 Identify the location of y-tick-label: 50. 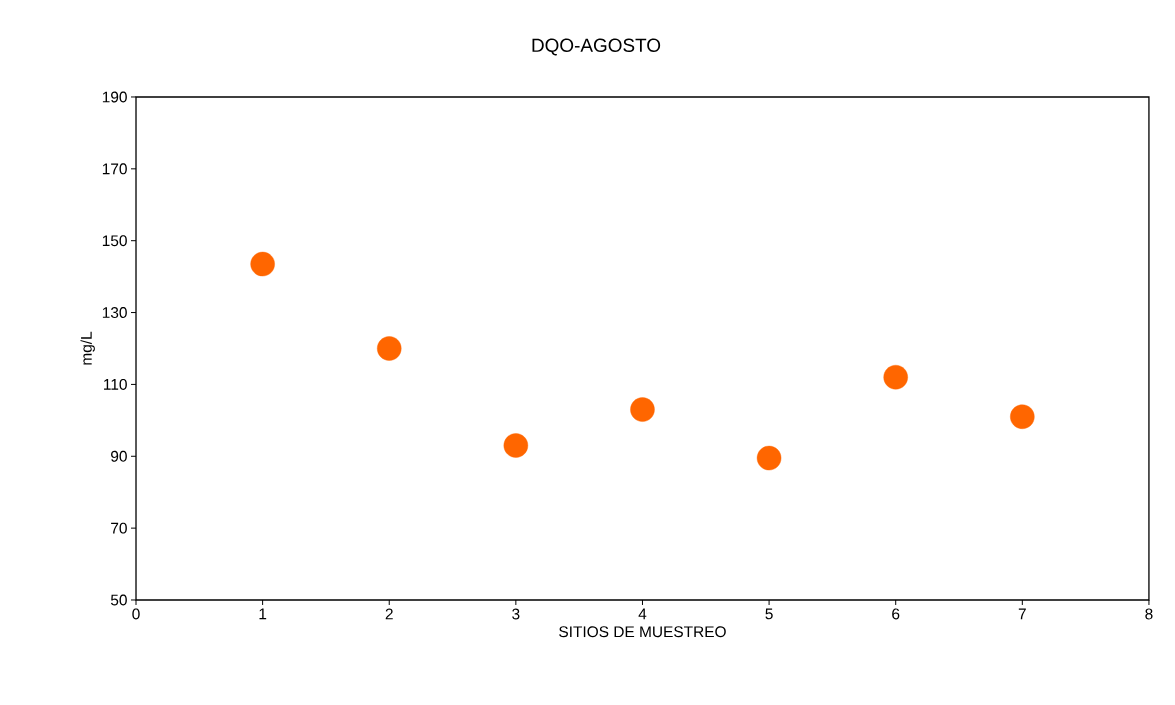
(118, 600).